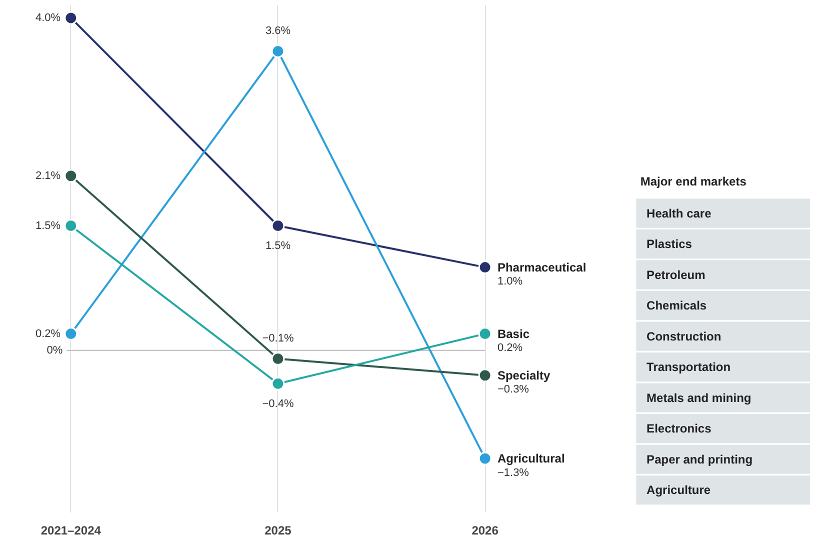 This screenshot has width=820, height=542. What do you see at coordinates (48, 18) in the screenshot?
I see `data-label: 4.0%` at bounding box center [48, 18].